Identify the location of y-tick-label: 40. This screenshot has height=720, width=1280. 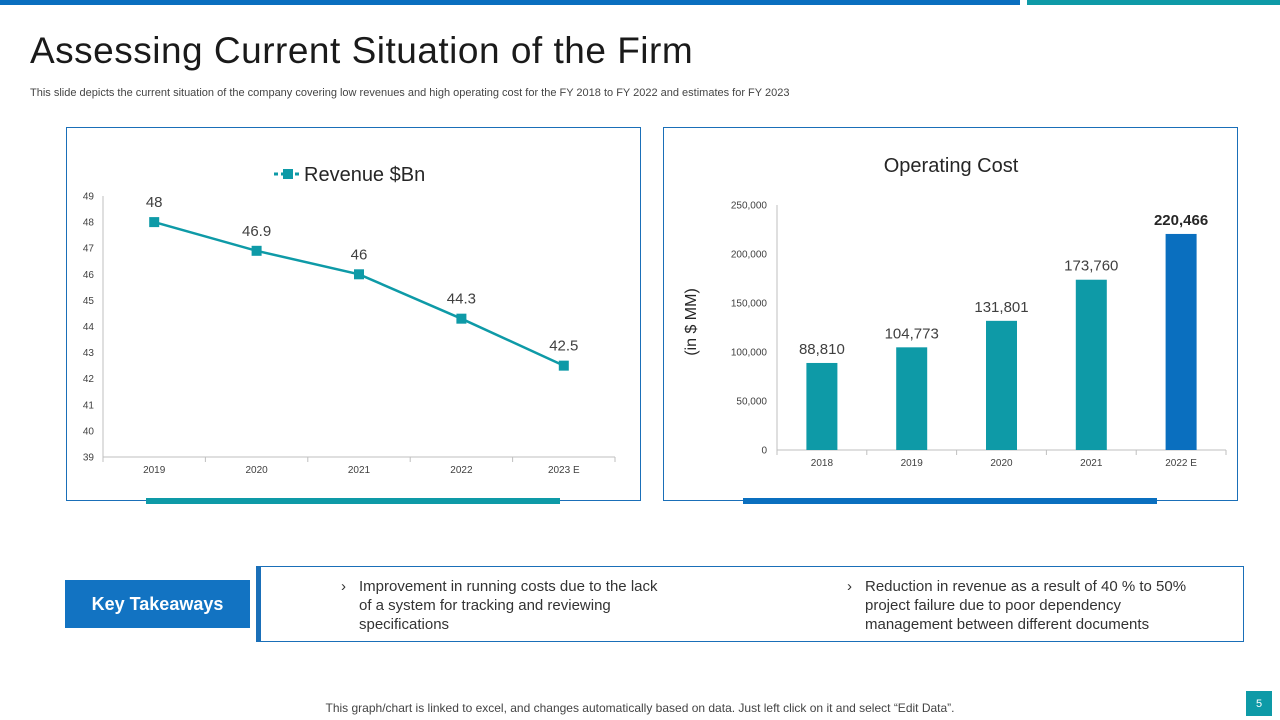
(89, 431).